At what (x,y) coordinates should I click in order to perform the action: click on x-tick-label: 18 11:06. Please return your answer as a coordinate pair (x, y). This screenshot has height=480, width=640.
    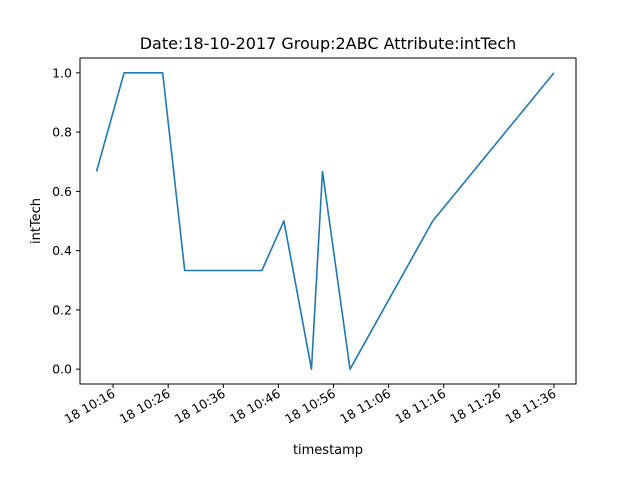
    Looking at the image, I should click on (365, 406).